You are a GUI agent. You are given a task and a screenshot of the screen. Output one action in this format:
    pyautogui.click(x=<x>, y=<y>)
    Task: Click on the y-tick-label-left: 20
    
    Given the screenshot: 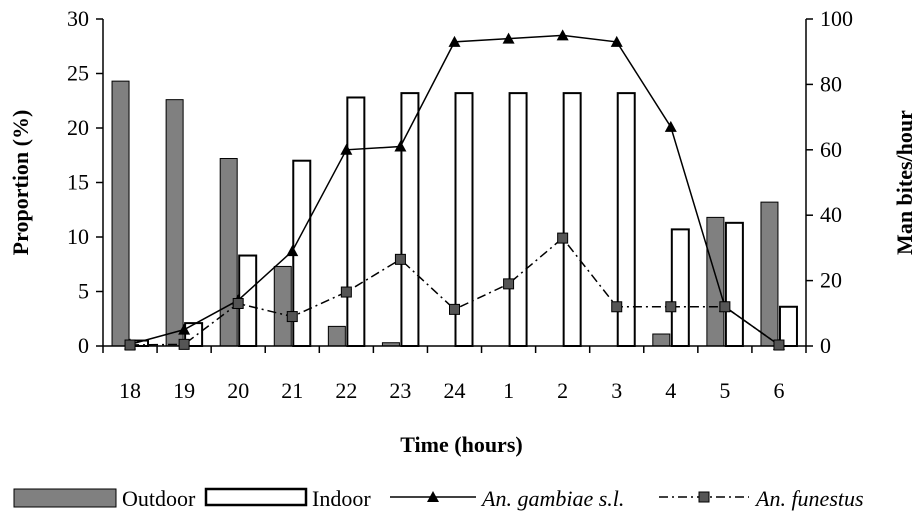 What is the action you would take?
    pyautogui.click(x=78, y=127)
    